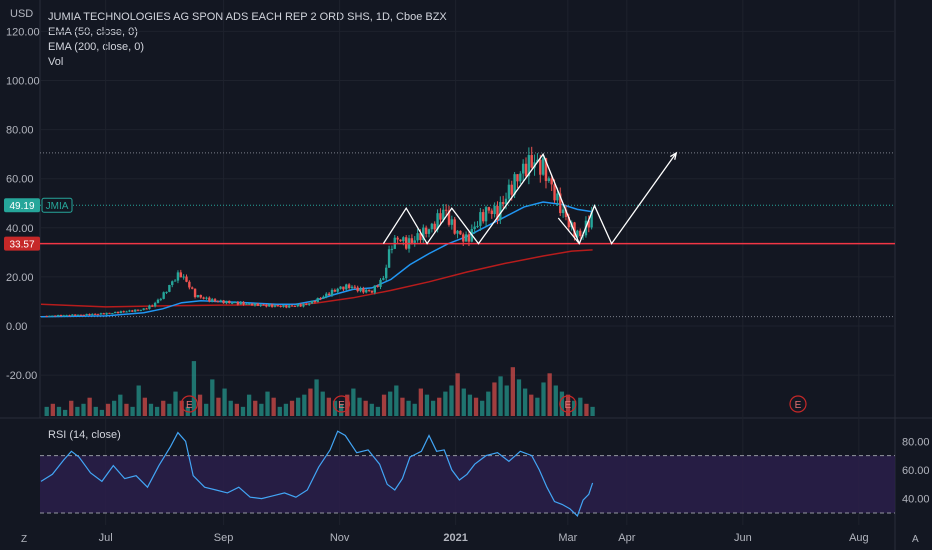 This screenshot has width=932, height=550. Describe the element at coordinates (467, 484) in the screenshot. I see `rsi-band-fill` at that location.